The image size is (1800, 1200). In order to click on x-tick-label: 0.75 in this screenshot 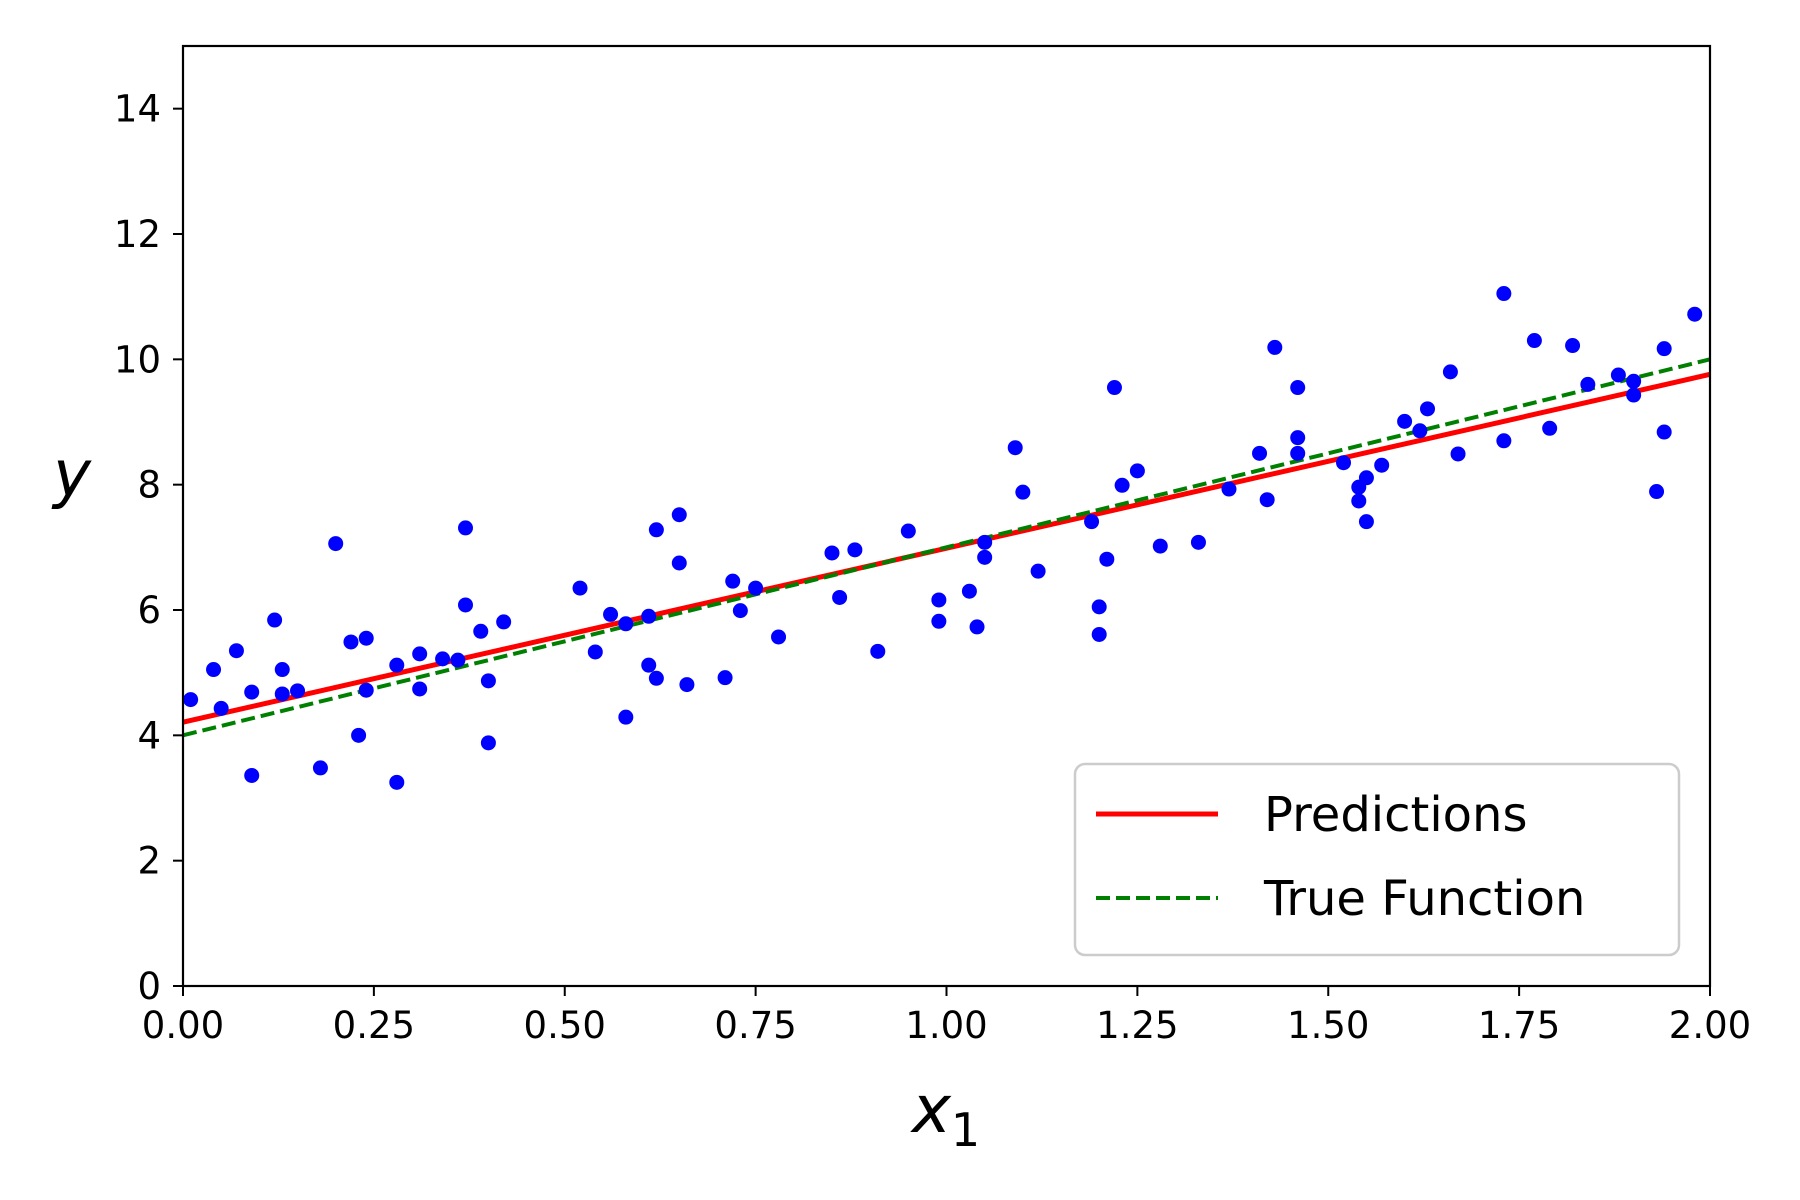, I will do `click(755, 1025)`.